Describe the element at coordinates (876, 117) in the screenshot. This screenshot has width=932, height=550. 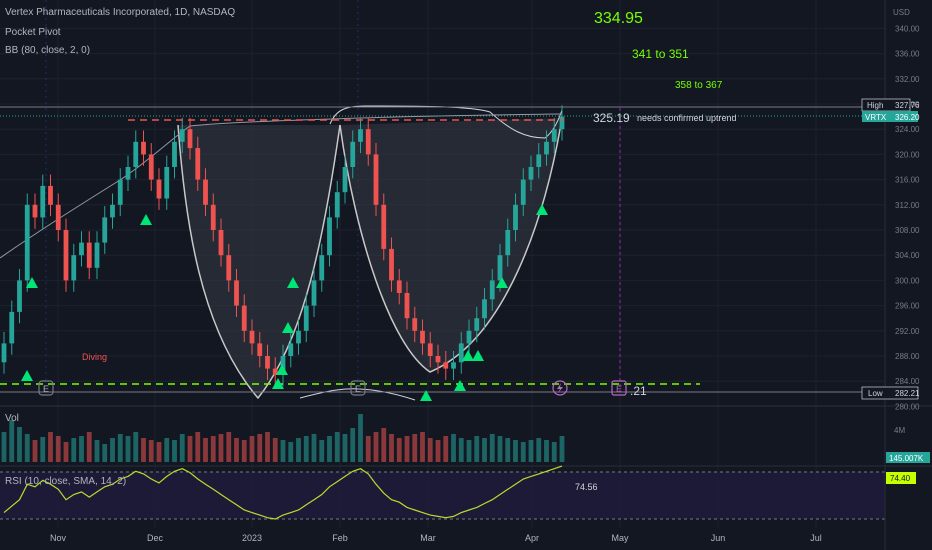
I see `symbol-badge-label: VRTX` at that location.